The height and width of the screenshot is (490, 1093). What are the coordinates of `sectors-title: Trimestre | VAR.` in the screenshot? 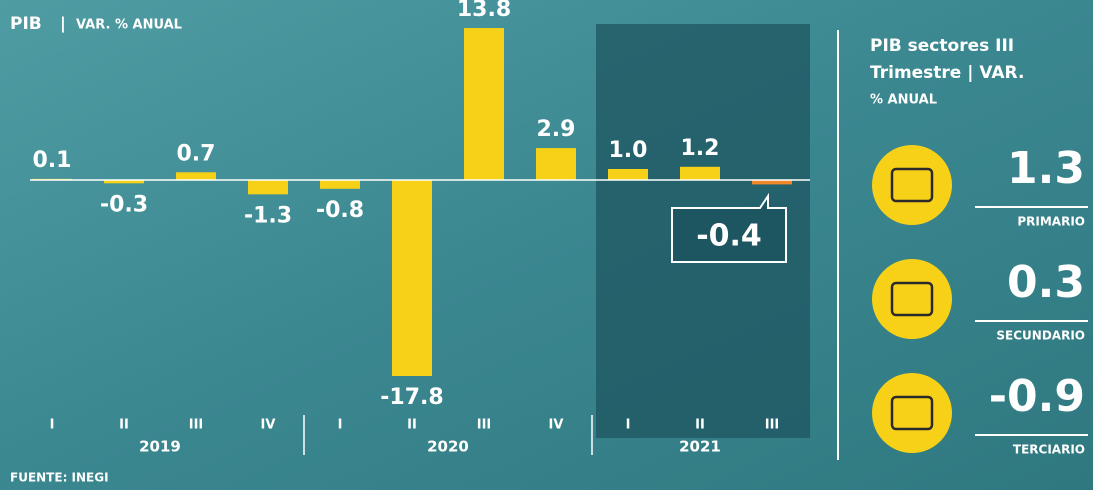 It's located at (947, 73).